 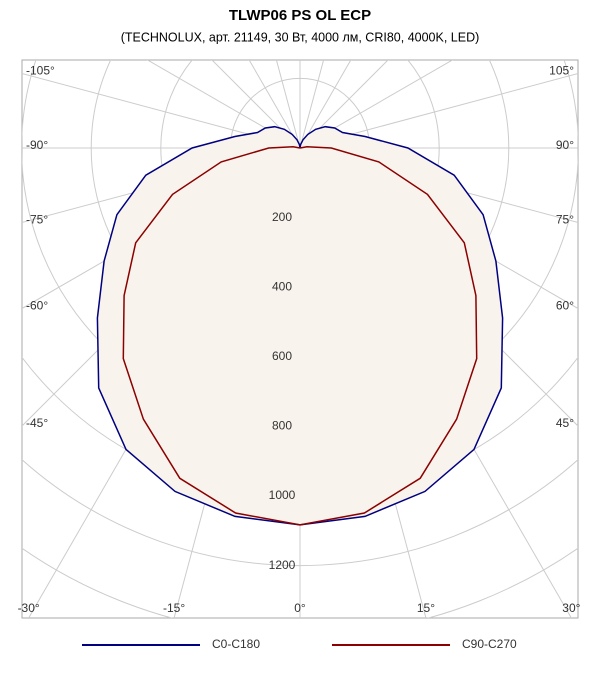 What do you see at coordinates (37, 220) in the screenshot?
I see `angle-label: -75°` at bounding box center [37, 220].